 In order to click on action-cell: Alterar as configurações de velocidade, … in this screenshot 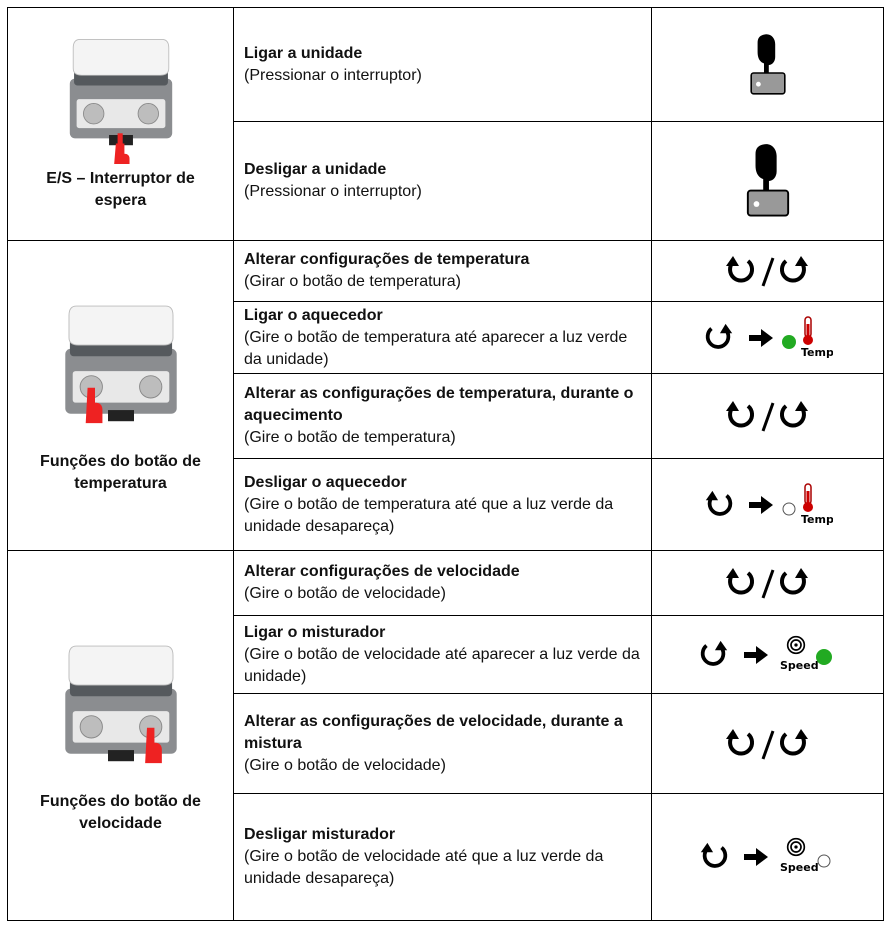, I will do `click(442, 743)`.